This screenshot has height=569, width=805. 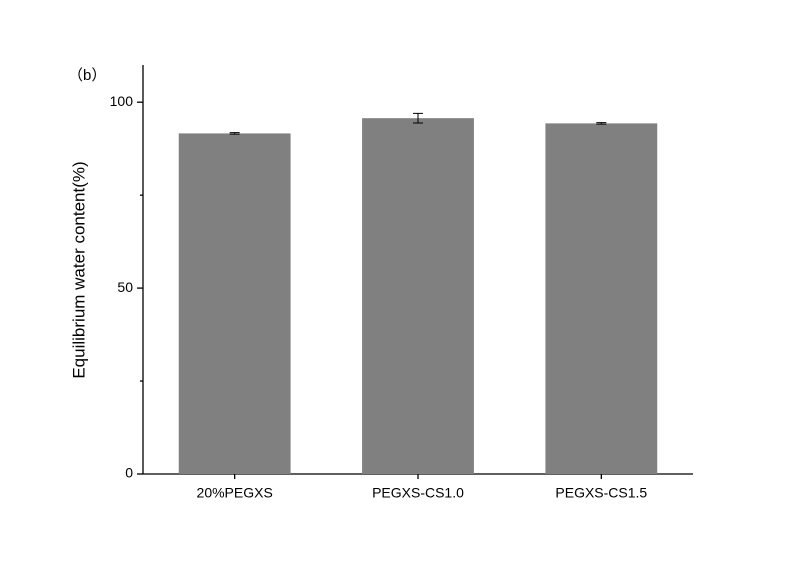 What do you see at coordinates (87, 75) in the screenshot?
I see `panel-label: （b）` at bounding box center [87, 75].